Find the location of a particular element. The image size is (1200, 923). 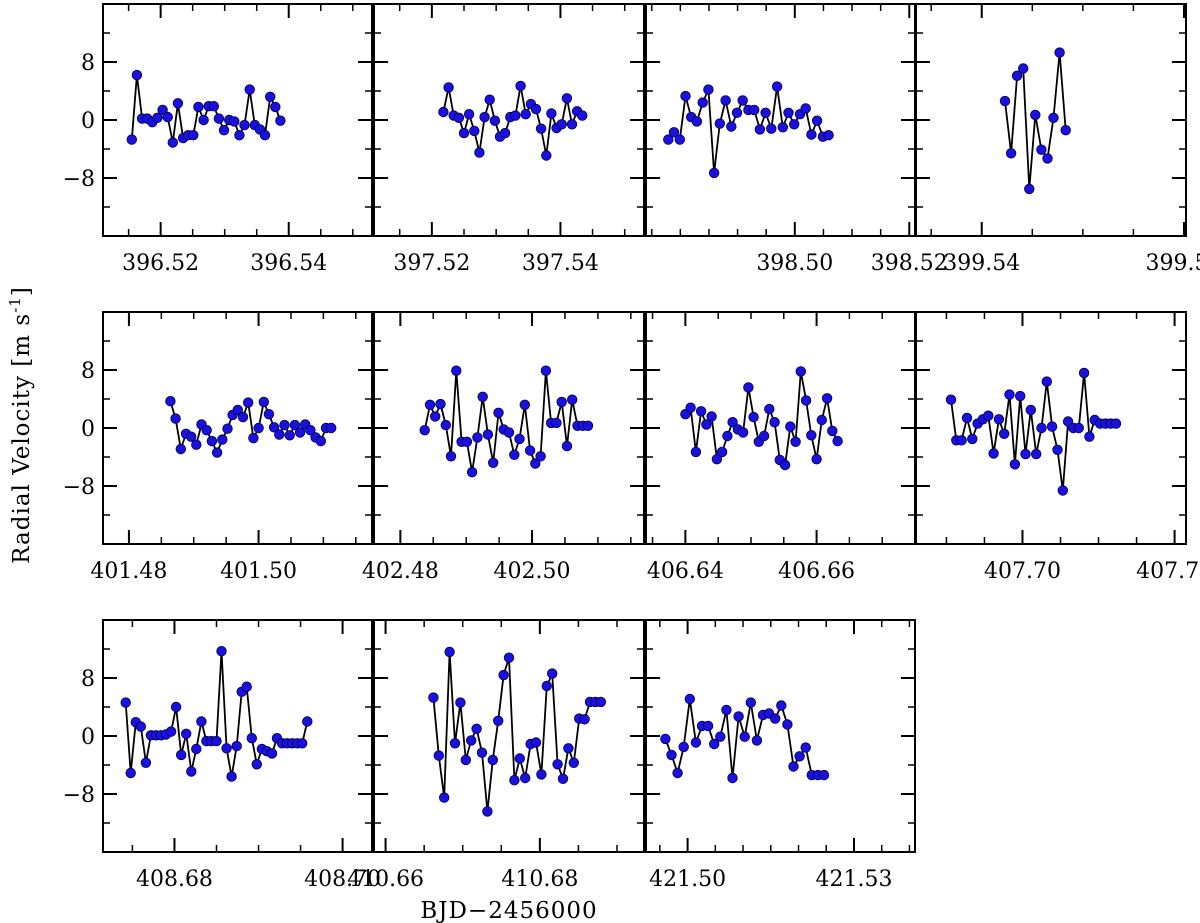

panel-4: 399.54 399.56 is located at coordinates (1057, 139).